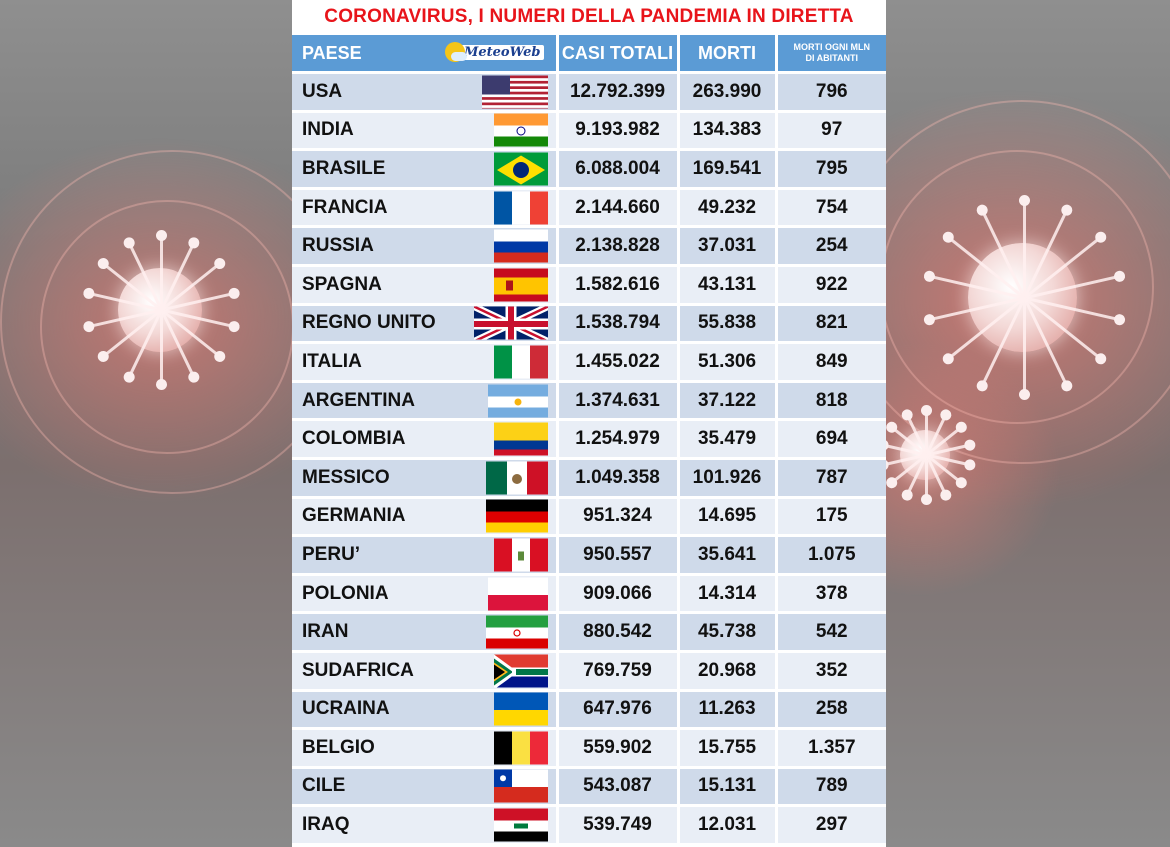 The image size is (1170, 847). I want to click on table-row: USA 12.792.399 263.990 796, so click(589, 92).